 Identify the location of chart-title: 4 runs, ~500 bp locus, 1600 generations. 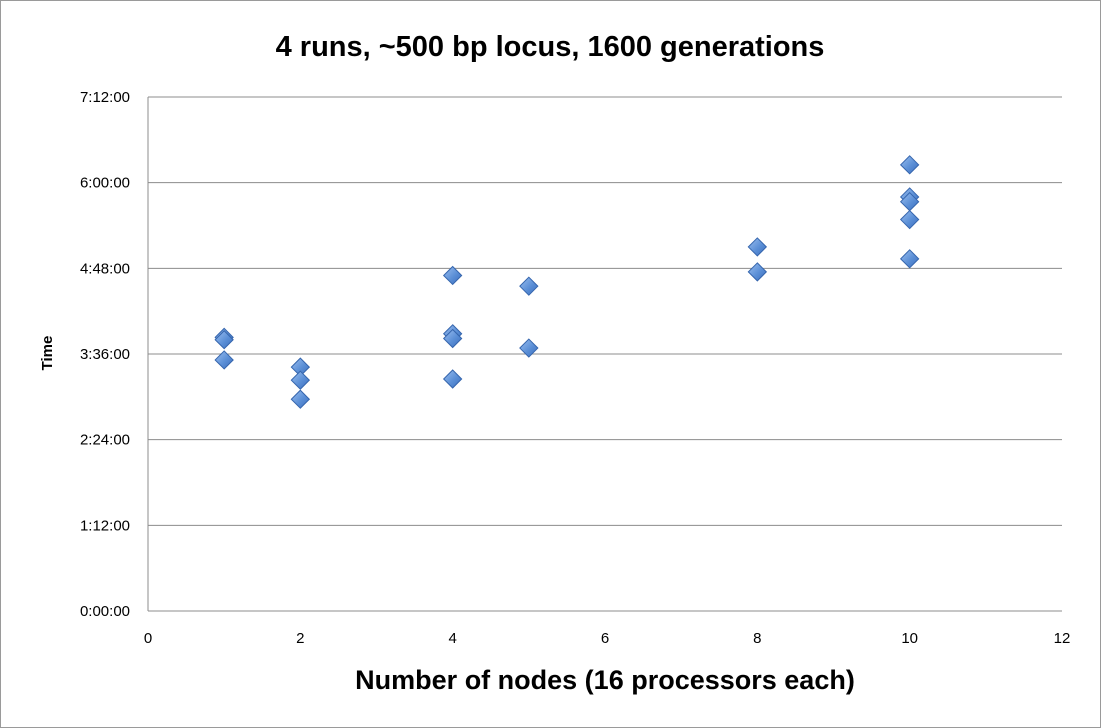
(550, 47).